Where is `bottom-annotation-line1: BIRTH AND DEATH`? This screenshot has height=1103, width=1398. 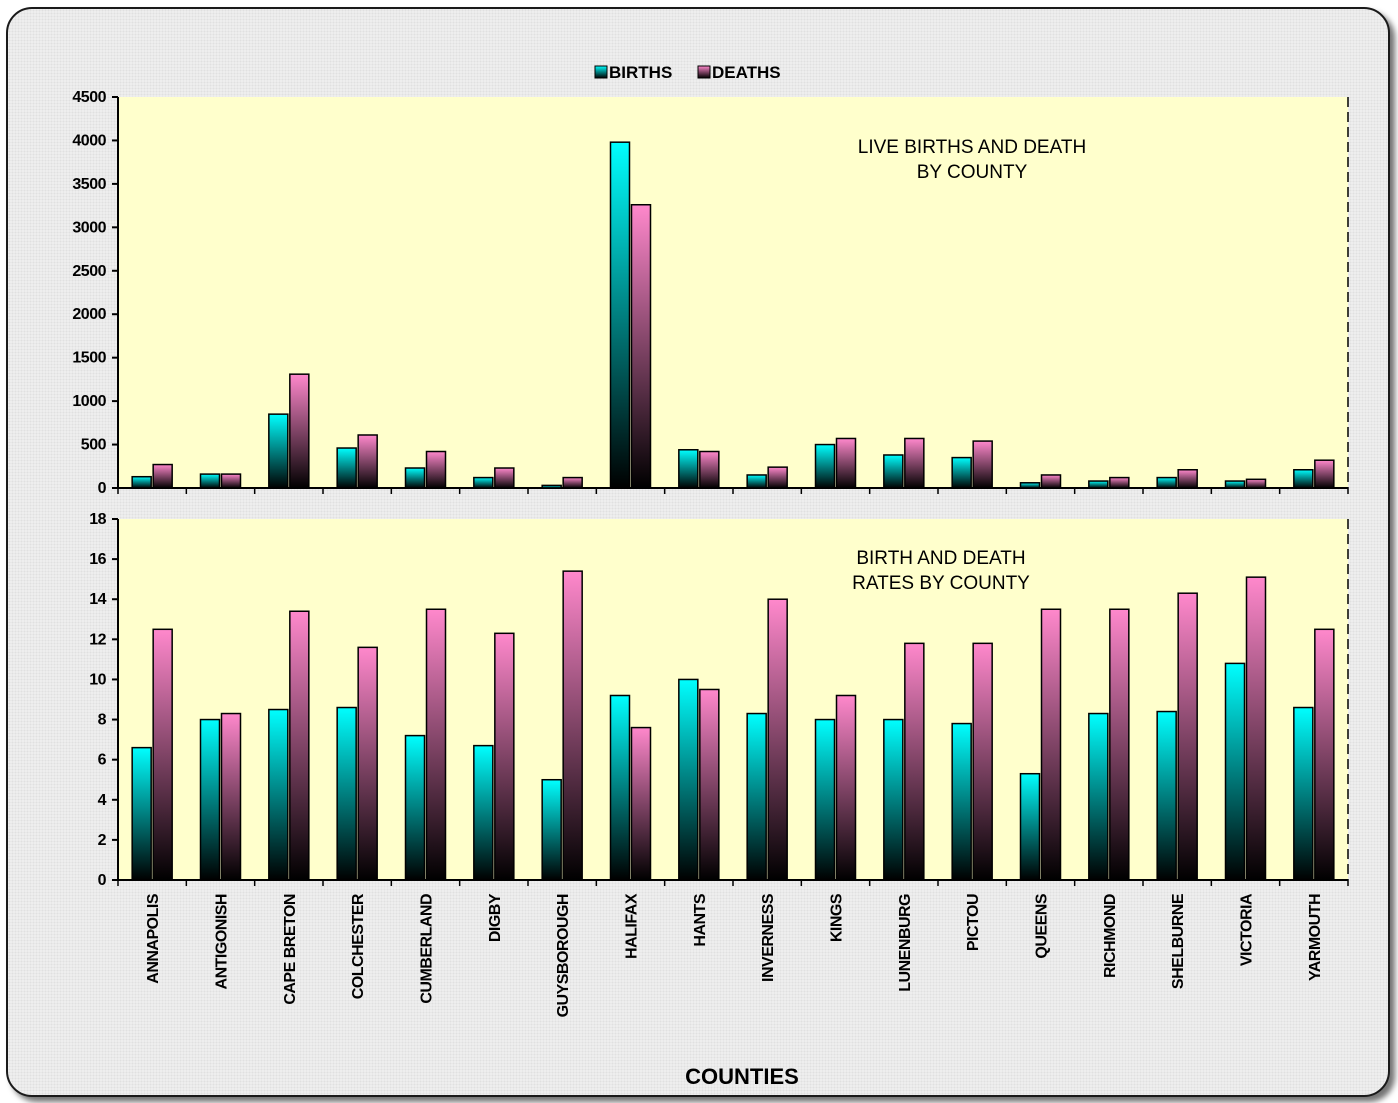 bottom-annotation-line1: BIRTH AND DEATH is located at coordinates (940, 558).